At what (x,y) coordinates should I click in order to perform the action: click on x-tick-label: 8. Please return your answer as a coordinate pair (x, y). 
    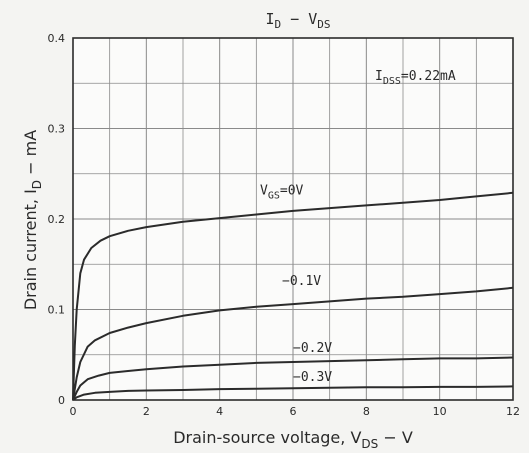
    Looking at the image, I should click on (366, 411).